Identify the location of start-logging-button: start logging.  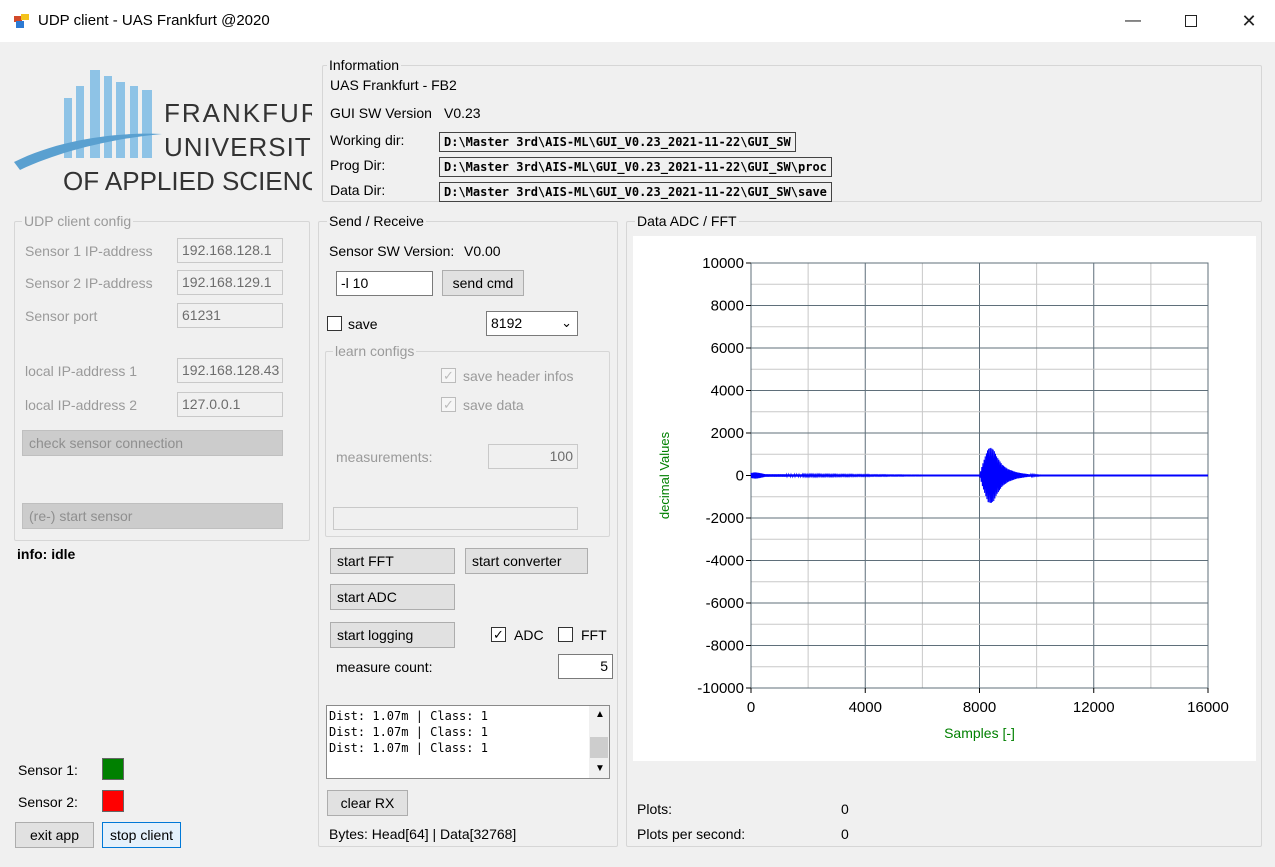
(392, 635).